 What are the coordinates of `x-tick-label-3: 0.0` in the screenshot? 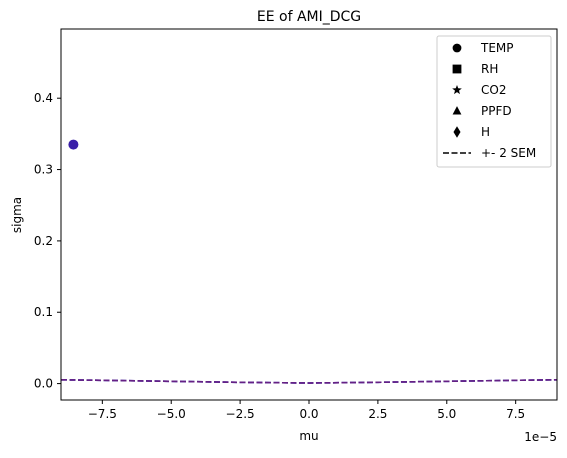 It's located at (308, 414).